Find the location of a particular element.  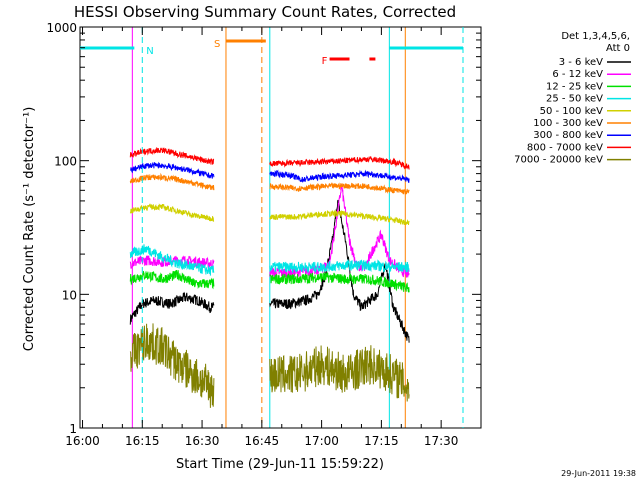

legend-title: Att 0 is located at coordinates (618, 48).